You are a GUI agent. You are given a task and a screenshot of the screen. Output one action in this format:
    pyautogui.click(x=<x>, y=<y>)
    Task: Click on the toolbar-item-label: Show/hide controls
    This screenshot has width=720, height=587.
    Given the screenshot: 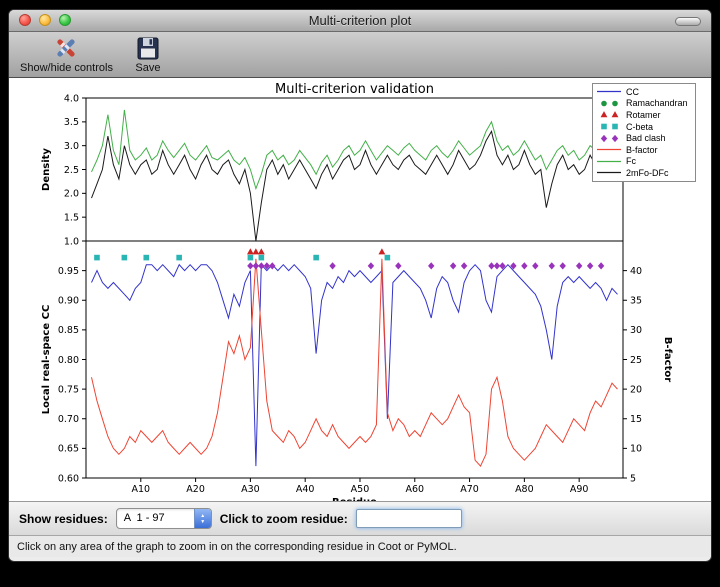 What is the action you would take?
    pyautogui.click(x=66, y=68)
    